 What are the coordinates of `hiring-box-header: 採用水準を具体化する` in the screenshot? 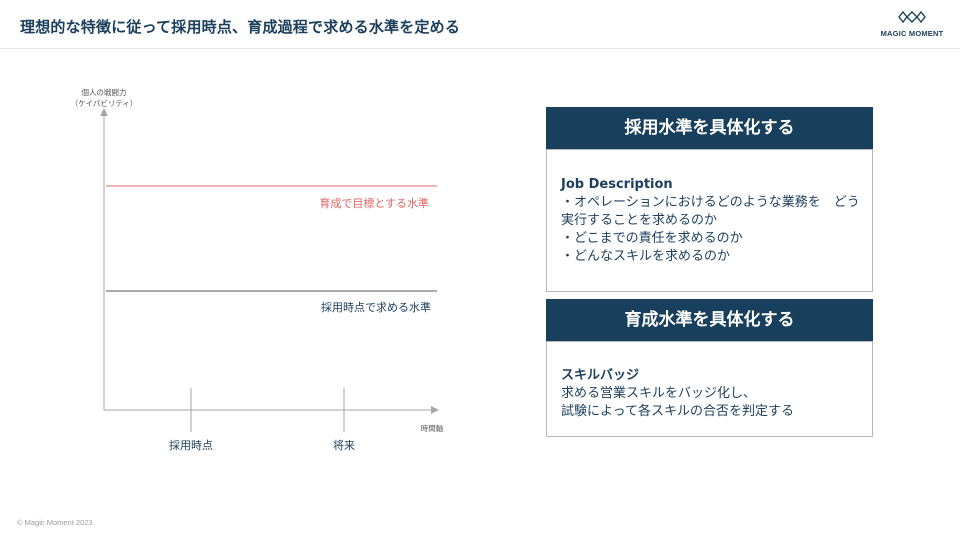 It's located at (709, 128).